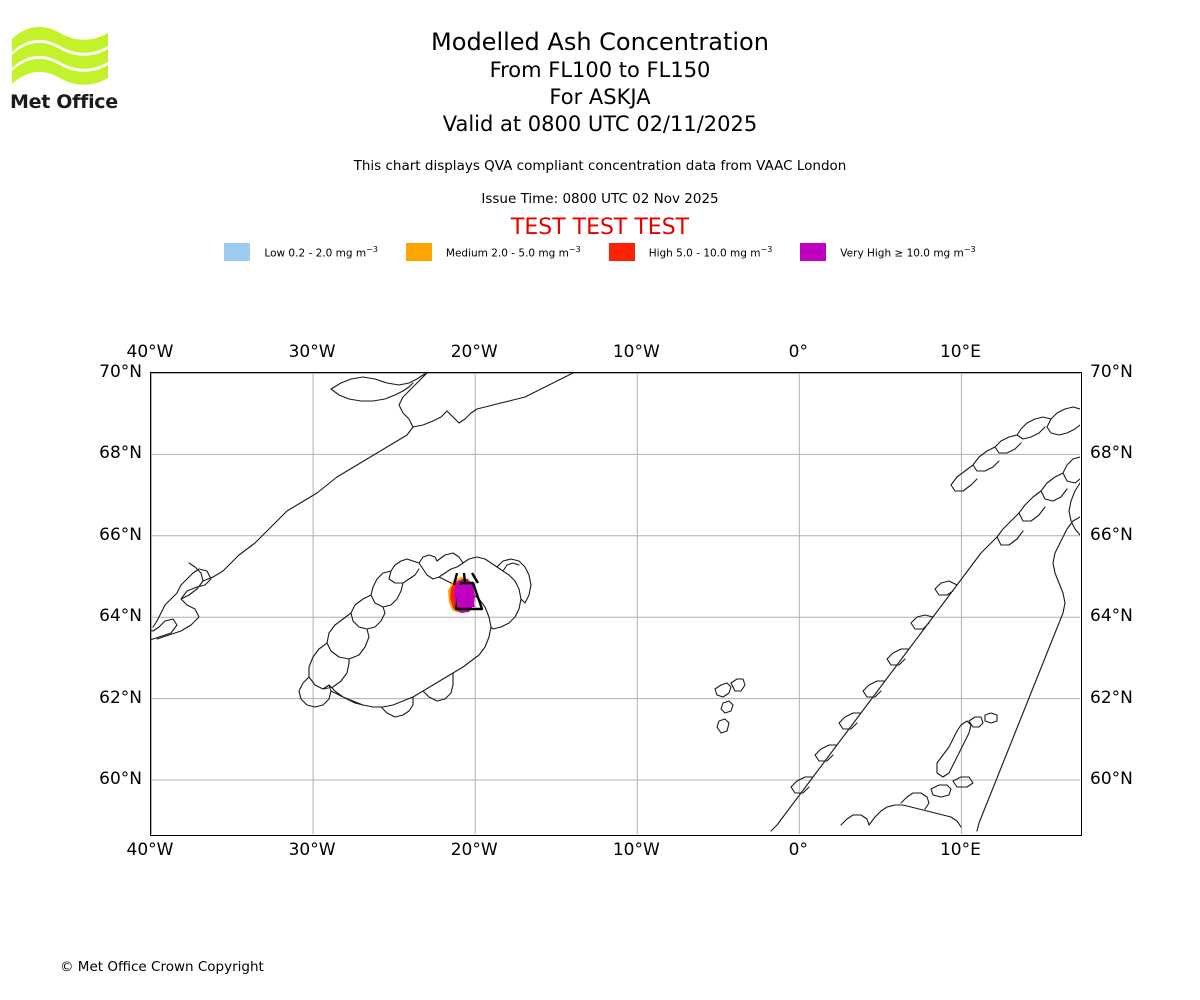 The height and width of the screenshot is (1000, 1200). Describe the element at coordinates (600, 97) in the screenshot. I see `volcano-subtitle: For ASKJA` at that location.